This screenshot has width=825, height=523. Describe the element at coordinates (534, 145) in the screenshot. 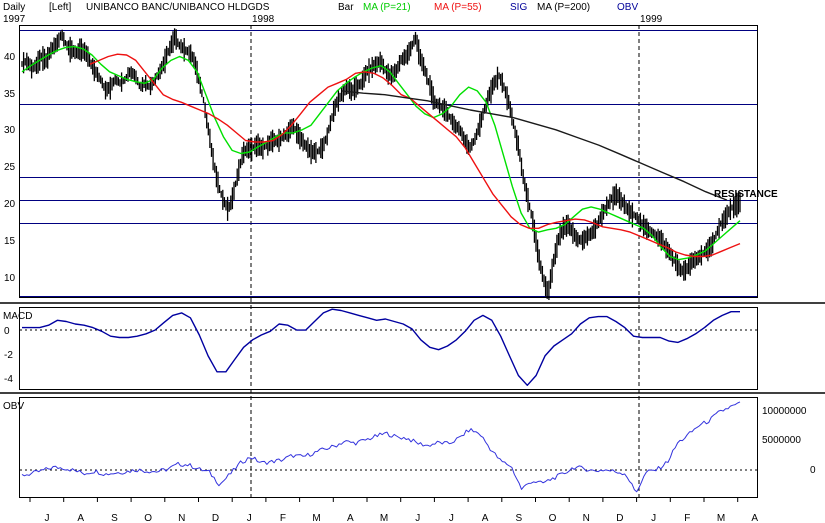

I see `moving-average-line` at that location.